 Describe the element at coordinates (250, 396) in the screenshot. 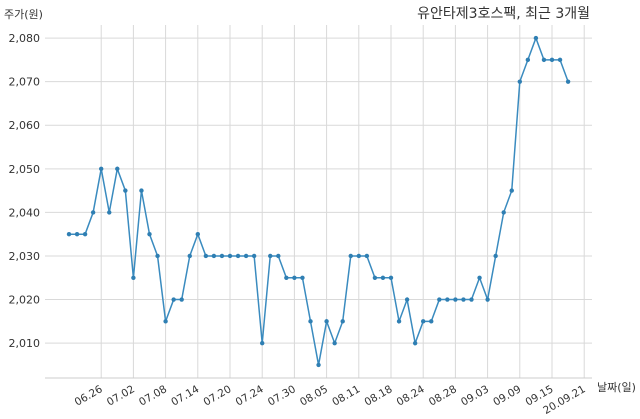

I see `x-tick-label: 07.24` at that location.